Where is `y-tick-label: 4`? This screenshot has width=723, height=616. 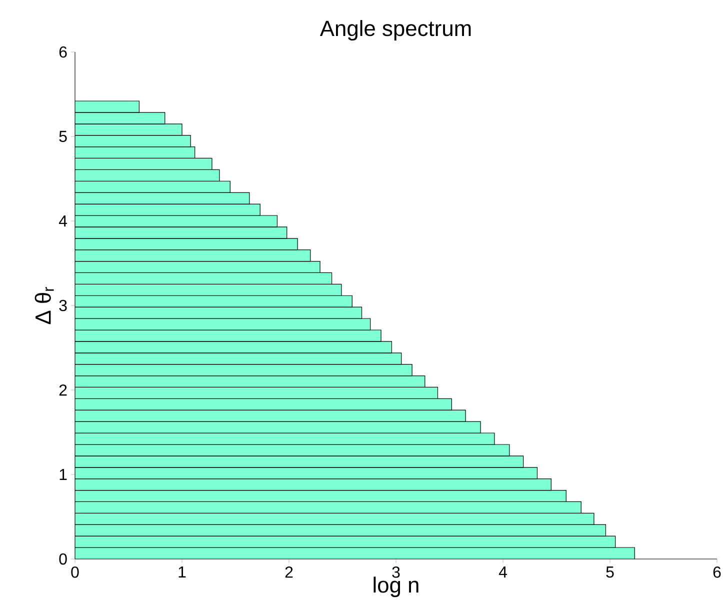
y-tick-label: 4 is located at coordinates (63, 221).